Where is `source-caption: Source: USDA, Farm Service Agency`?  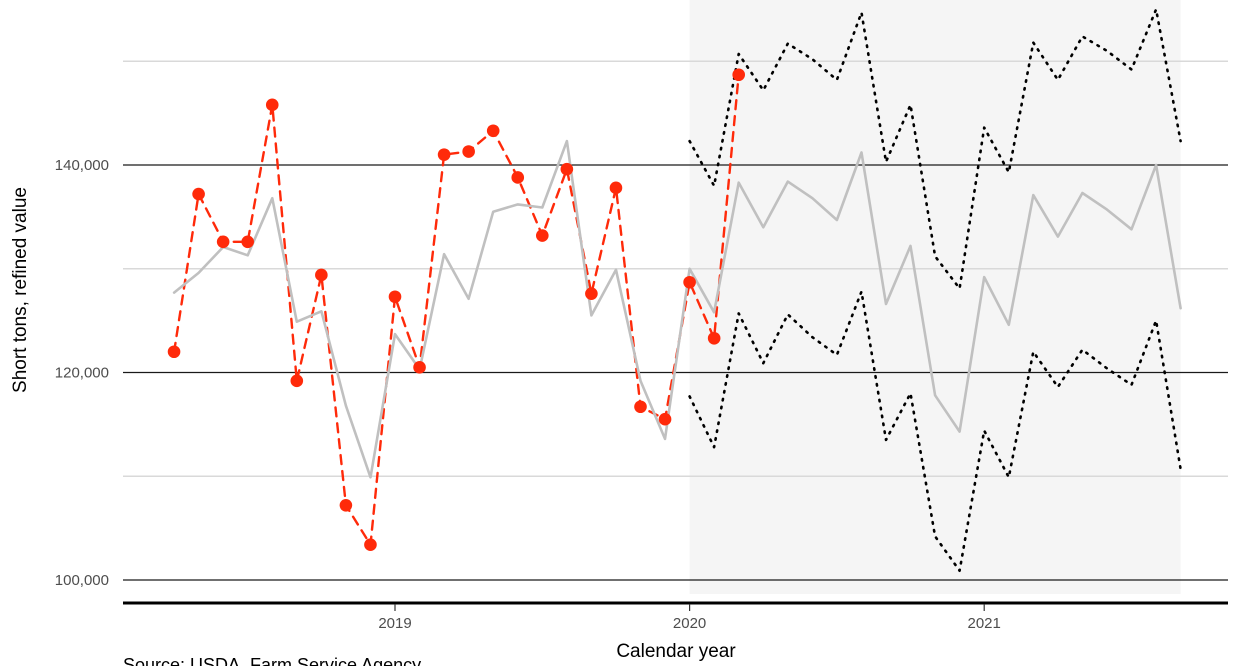
source-caption: Source: USDA, Farm Service Agency is located at coordinates (272, 660).